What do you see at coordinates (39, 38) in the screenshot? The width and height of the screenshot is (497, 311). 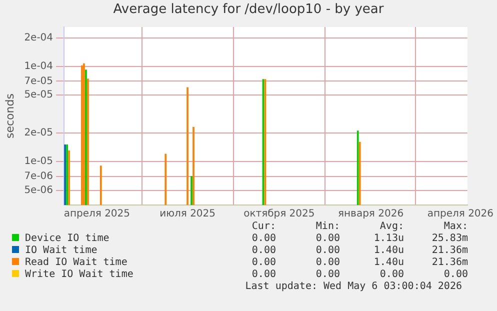 I see `y-tick-label: 2e-04` at bounding box center [39, 38].